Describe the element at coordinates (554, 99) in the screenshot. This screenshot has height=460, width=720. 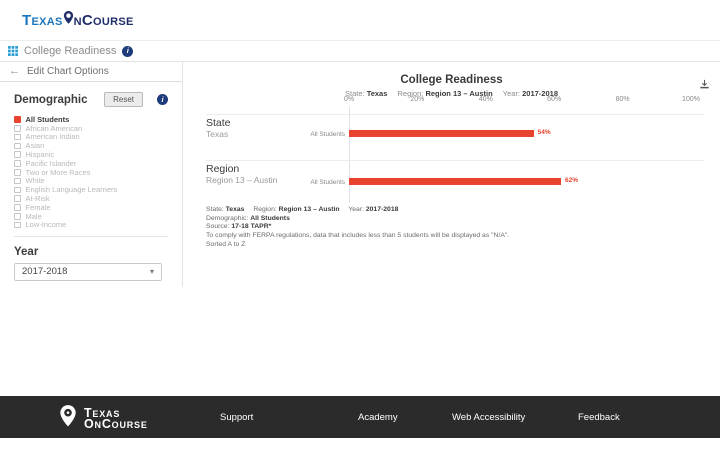
I see `x-axis-tick: 60%` at that location.